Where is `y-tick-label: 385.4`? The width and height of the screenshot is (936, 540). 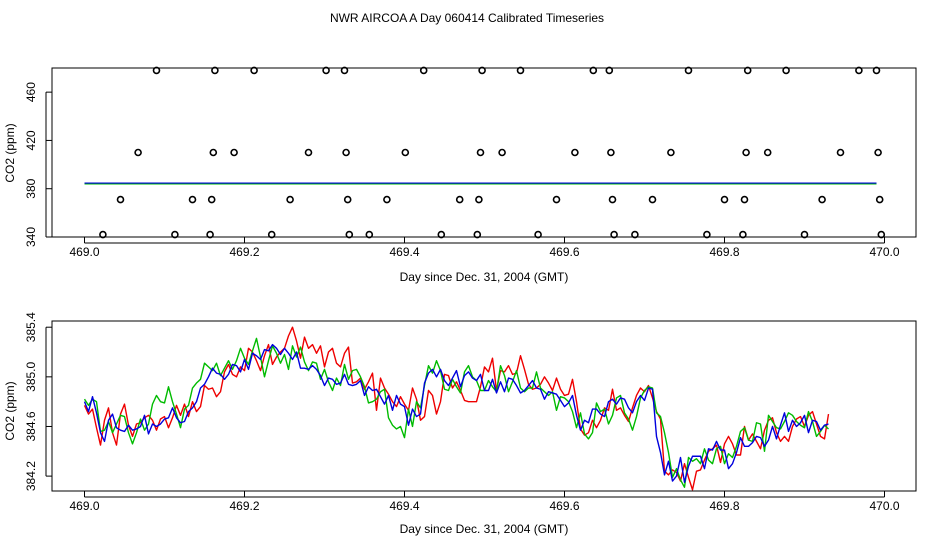 y-tick-label: 385.4 is located at coordinates (31, 327).